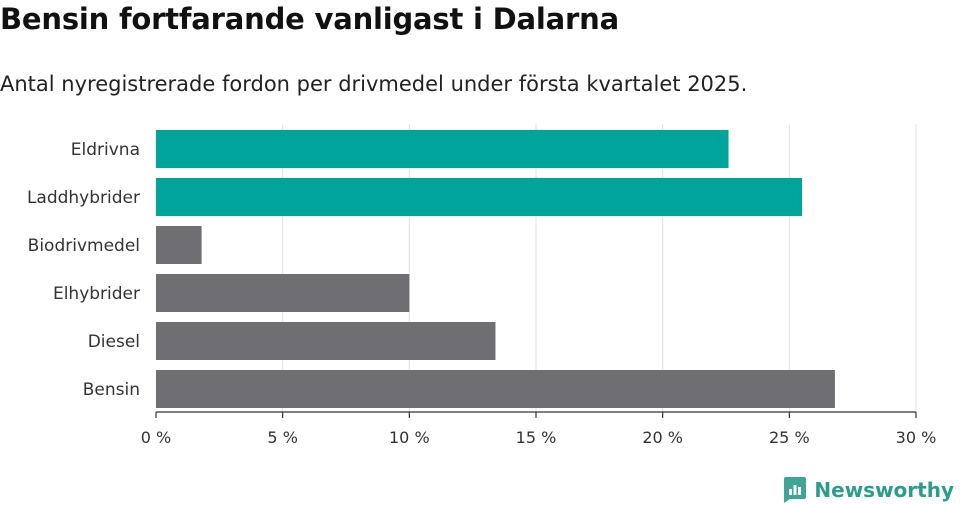  Describe the element at coordinates (789, 437) in the screenshot. I see `x-tick-label: 25 %` at that location.